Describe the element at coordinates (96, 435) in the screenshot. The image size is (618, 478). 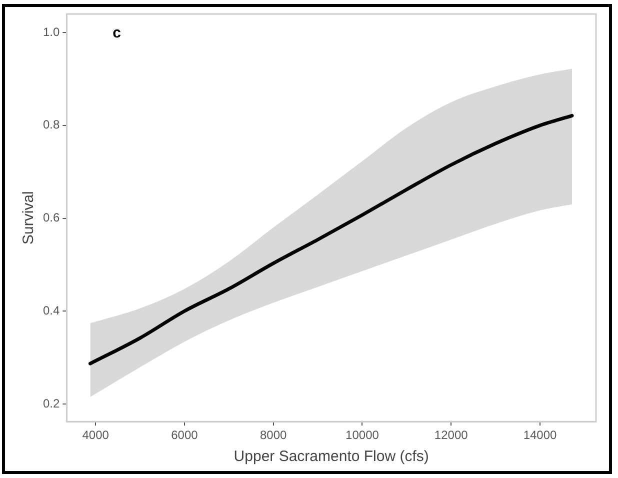
I see `x-tick-label: 4000` at that location.